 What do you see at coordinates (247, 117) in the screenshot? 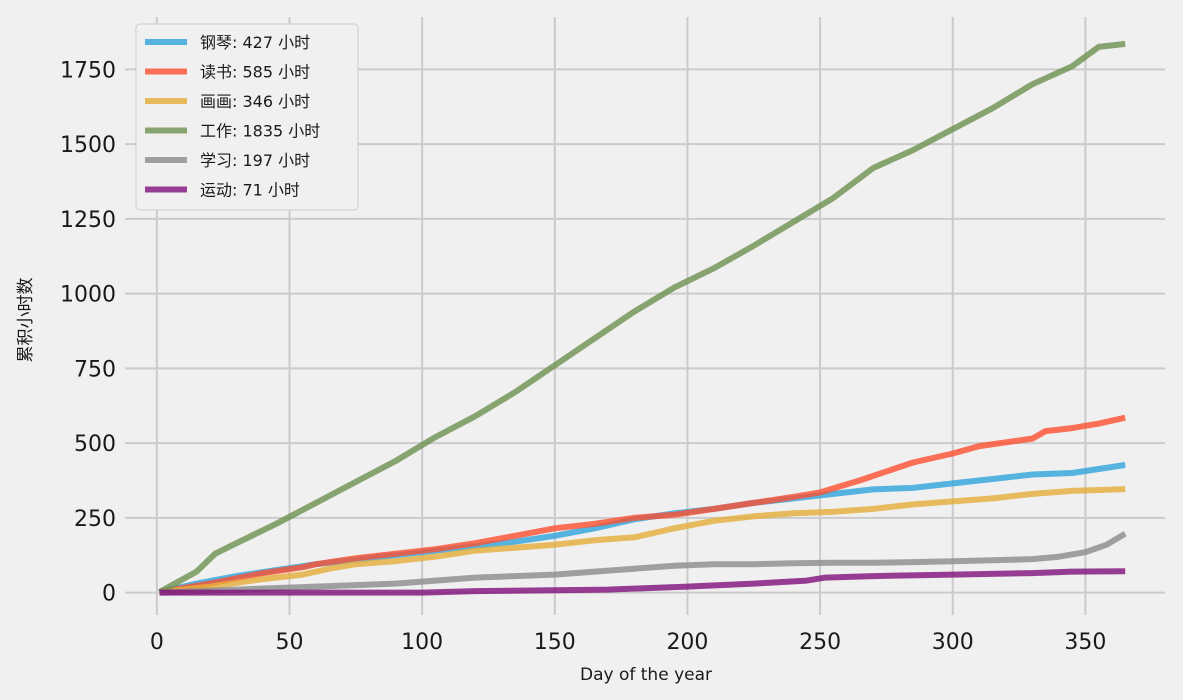
I see `legend-box` at bounding box center [247, 117].